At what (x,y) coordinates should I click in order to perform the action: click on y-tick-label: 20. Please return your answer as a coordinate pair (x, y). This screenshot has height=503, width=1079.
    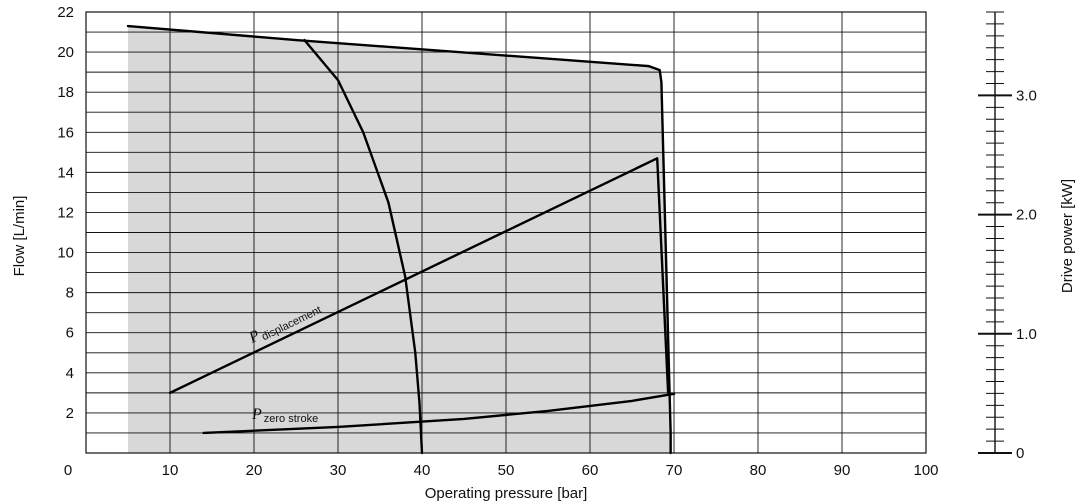
    Looking at the image, I should click on (65, 52).